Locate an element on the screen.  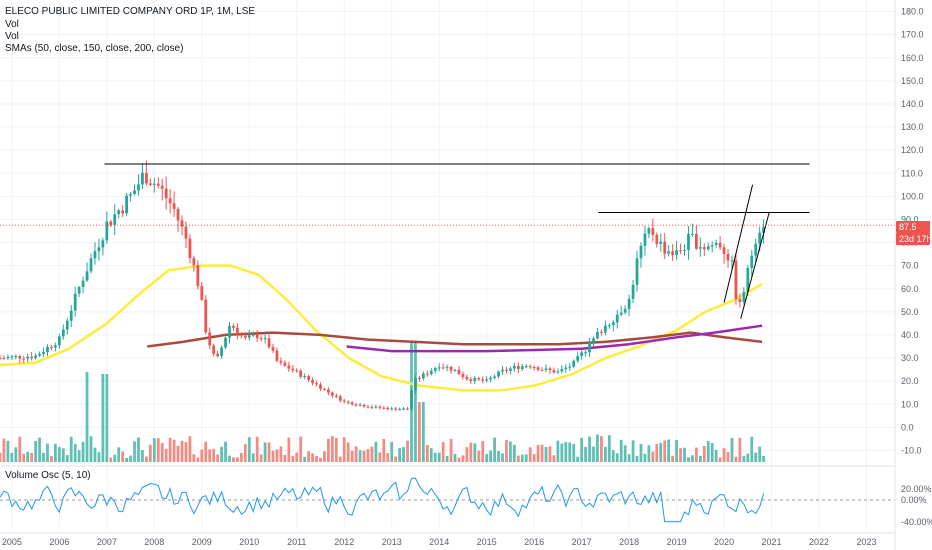
osc-tick-label: 20.00% is located at coordinates (916, 489).